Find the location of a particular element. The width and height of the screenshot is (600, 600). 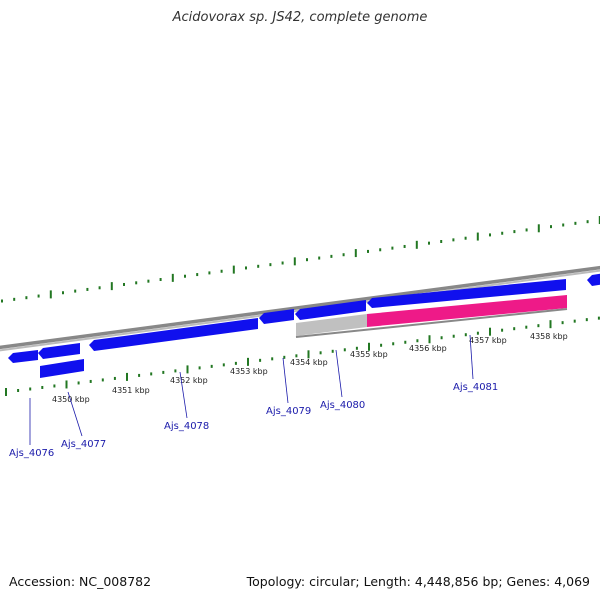

backbone-line is located at coordinates (300, 307).